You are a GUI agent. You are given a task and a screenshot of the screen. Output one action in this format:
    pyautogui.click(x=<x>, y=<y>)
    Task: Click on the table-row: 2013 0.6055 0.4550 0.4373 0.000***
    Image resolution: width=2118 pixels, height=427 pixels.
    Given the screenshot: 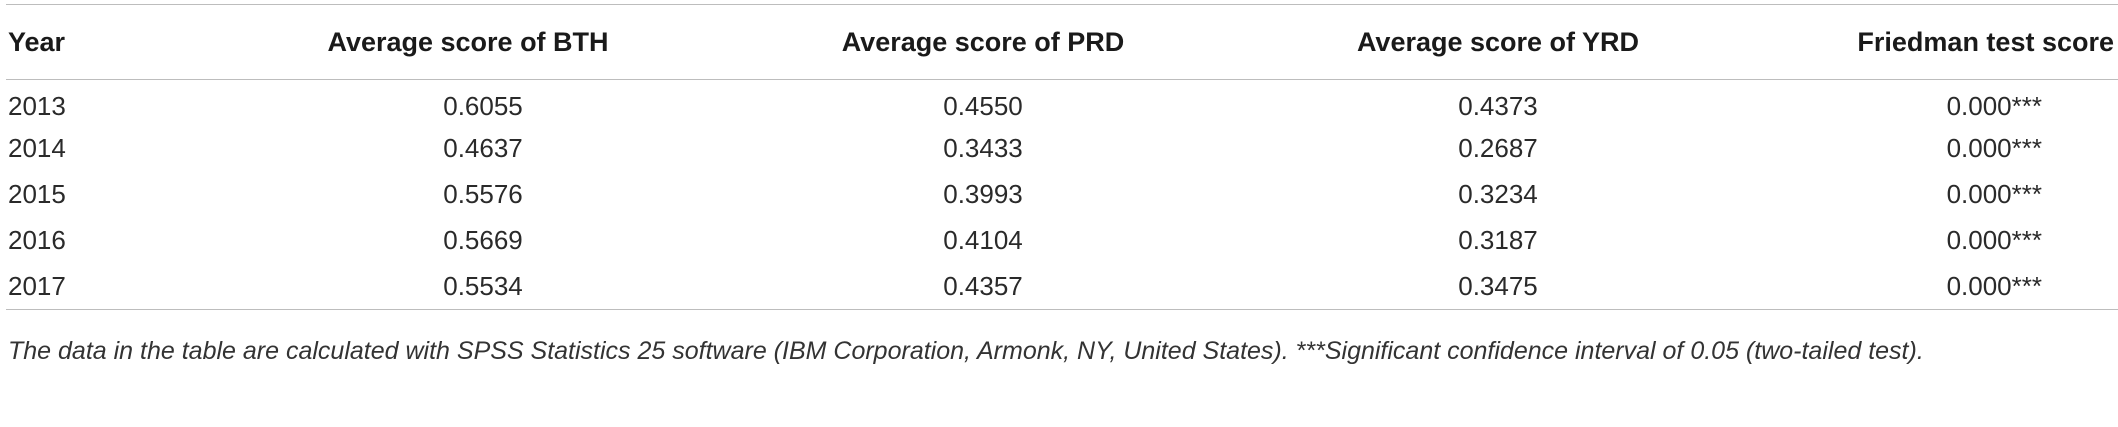 What is the action you would take?
    pyautogui.click(x=1062, y=103)
    